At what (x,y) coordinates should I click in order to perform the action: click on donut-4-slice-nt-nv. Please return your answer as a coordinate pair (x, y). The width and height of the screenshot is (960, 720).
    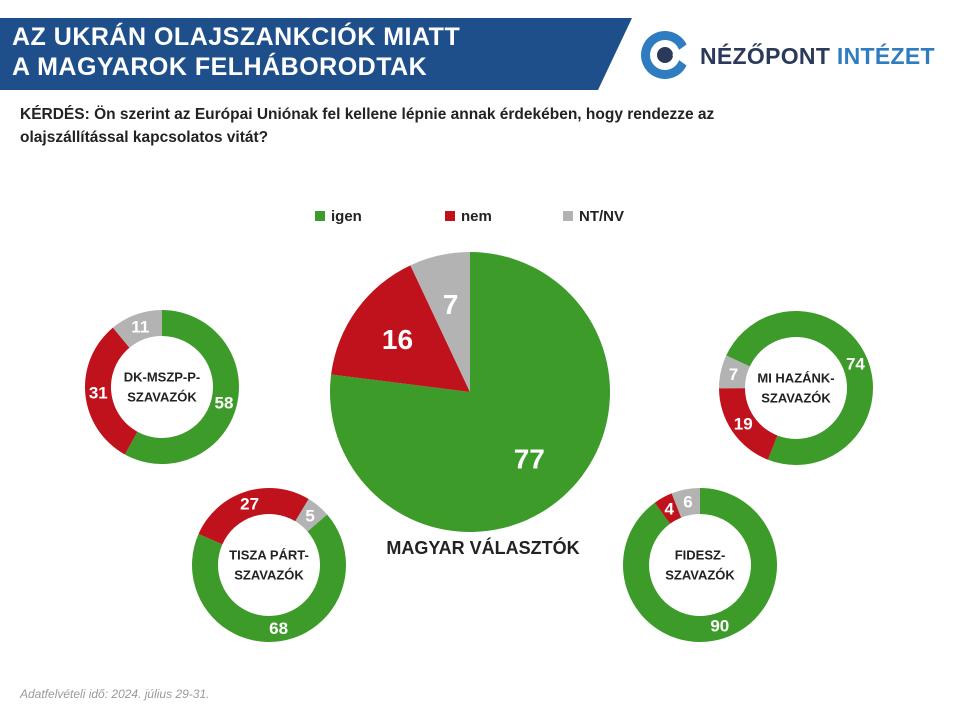
    Looking at the image, I should click on (685, 503).